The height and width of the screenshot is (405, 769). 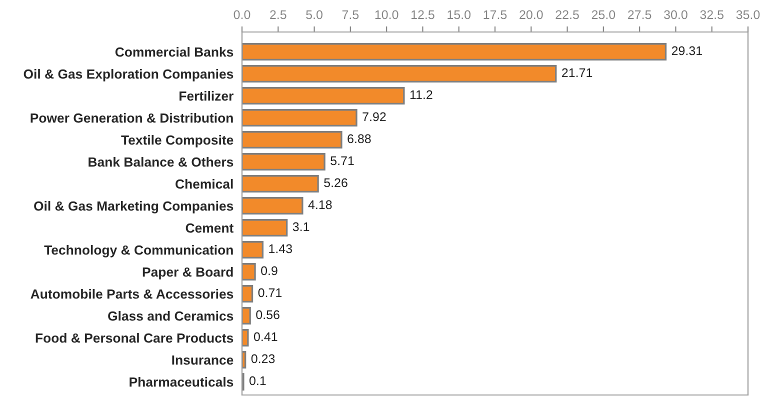 What do you see at coordinates (134, 207) in the screenshot?
I see `y-tick-label: Oil & Gas Marketing Companies` at bounding box center [134, 207].